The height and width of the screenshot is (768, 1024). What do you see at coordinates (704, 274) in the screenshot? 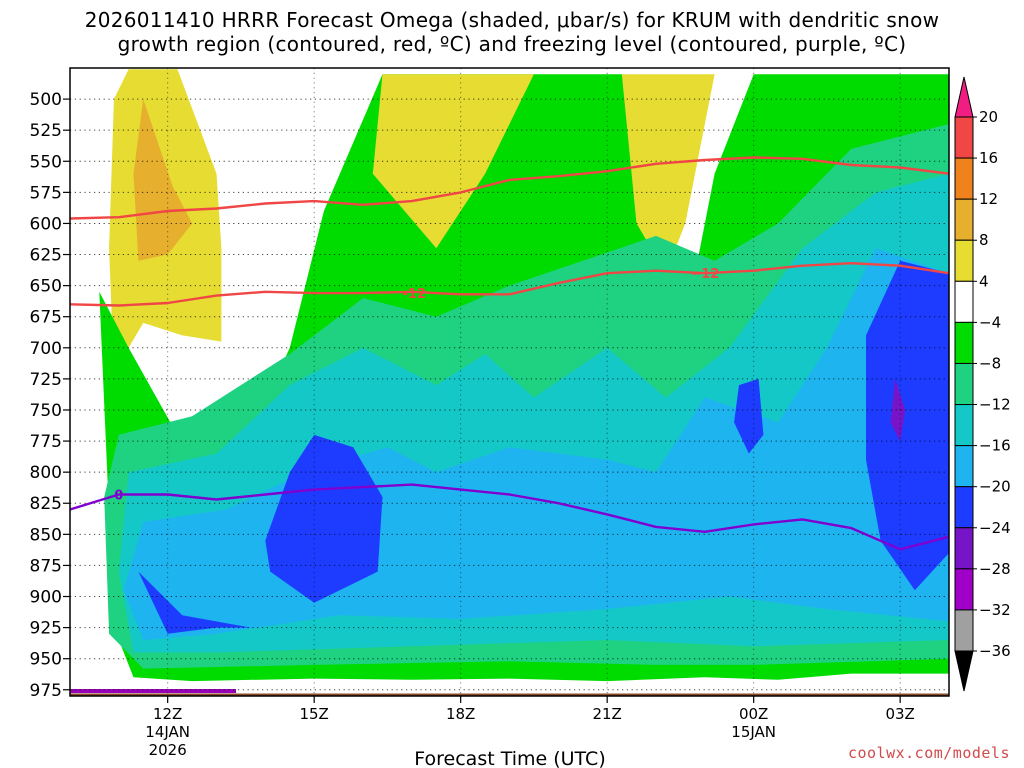
I see `contour-label: −12` at bounding box center [704, 274].